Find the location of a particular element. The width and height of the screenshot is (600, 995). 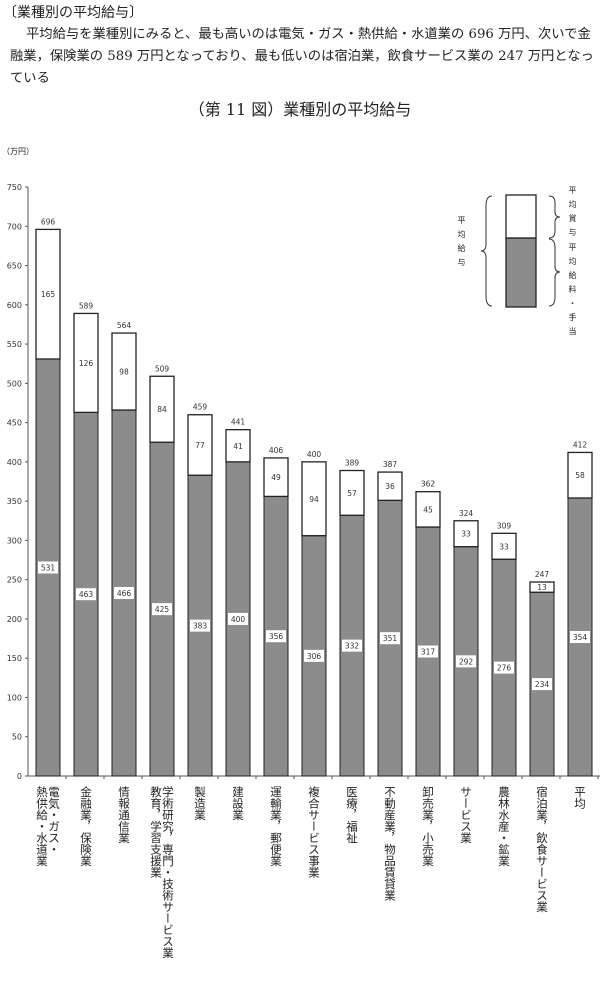

x-tick-label: 農林水産・鉱業 is located at coordinates (504, 826).